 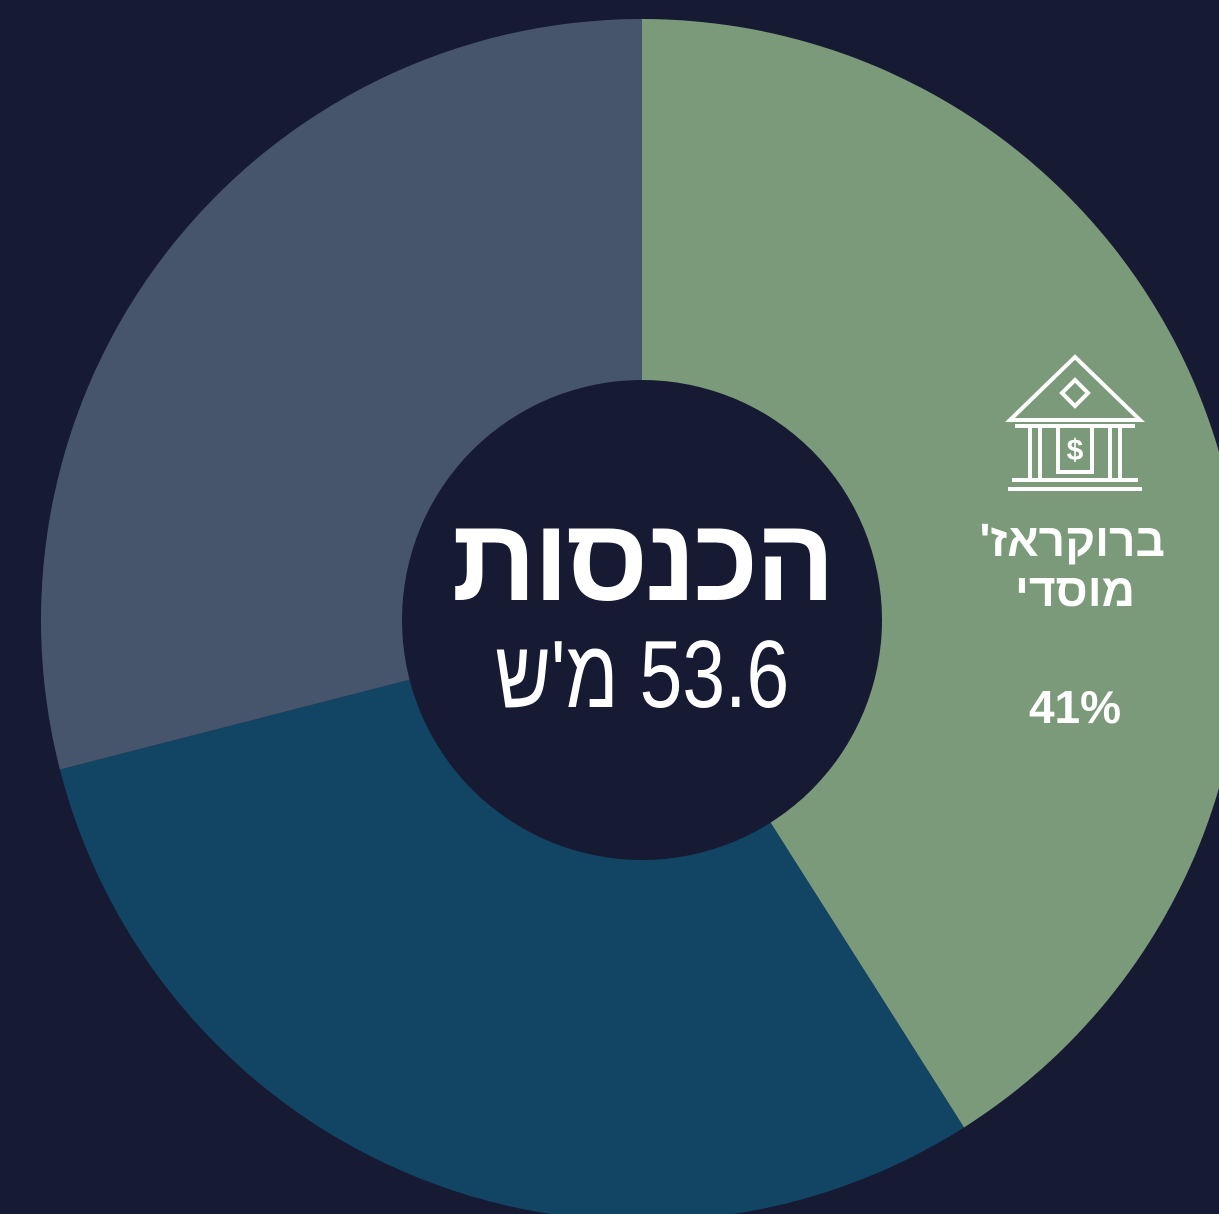 I want to click on chart-title: הכנסות, so click(x=643, y=560).